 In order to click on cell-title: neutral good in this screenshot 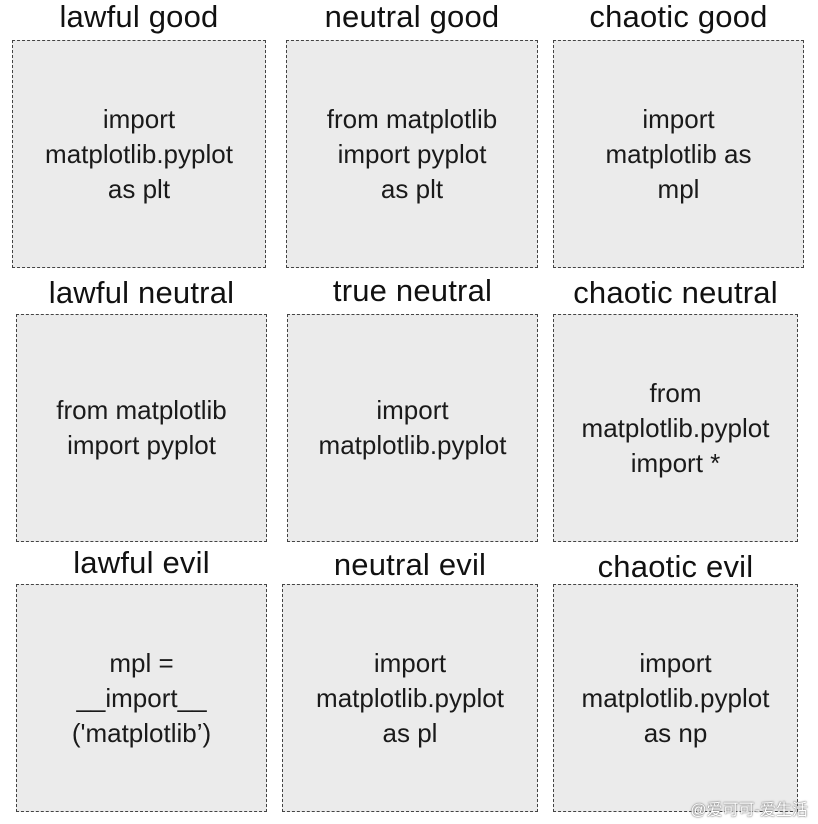, I will do `click(412, 17)`.